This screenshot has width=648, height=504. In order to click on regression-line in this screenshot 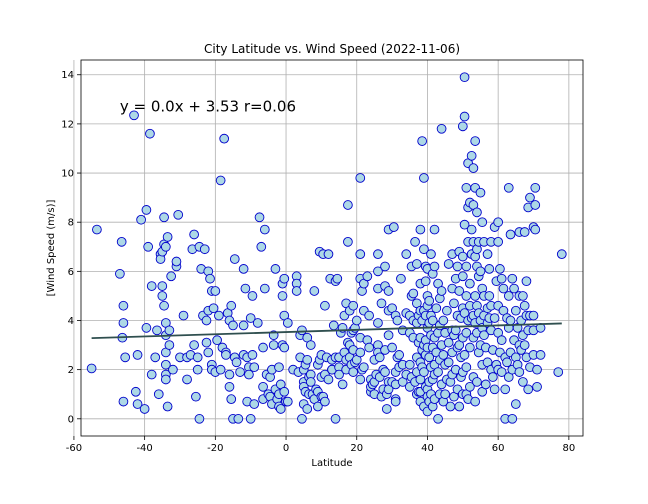, I will do `click(326, 331)`.